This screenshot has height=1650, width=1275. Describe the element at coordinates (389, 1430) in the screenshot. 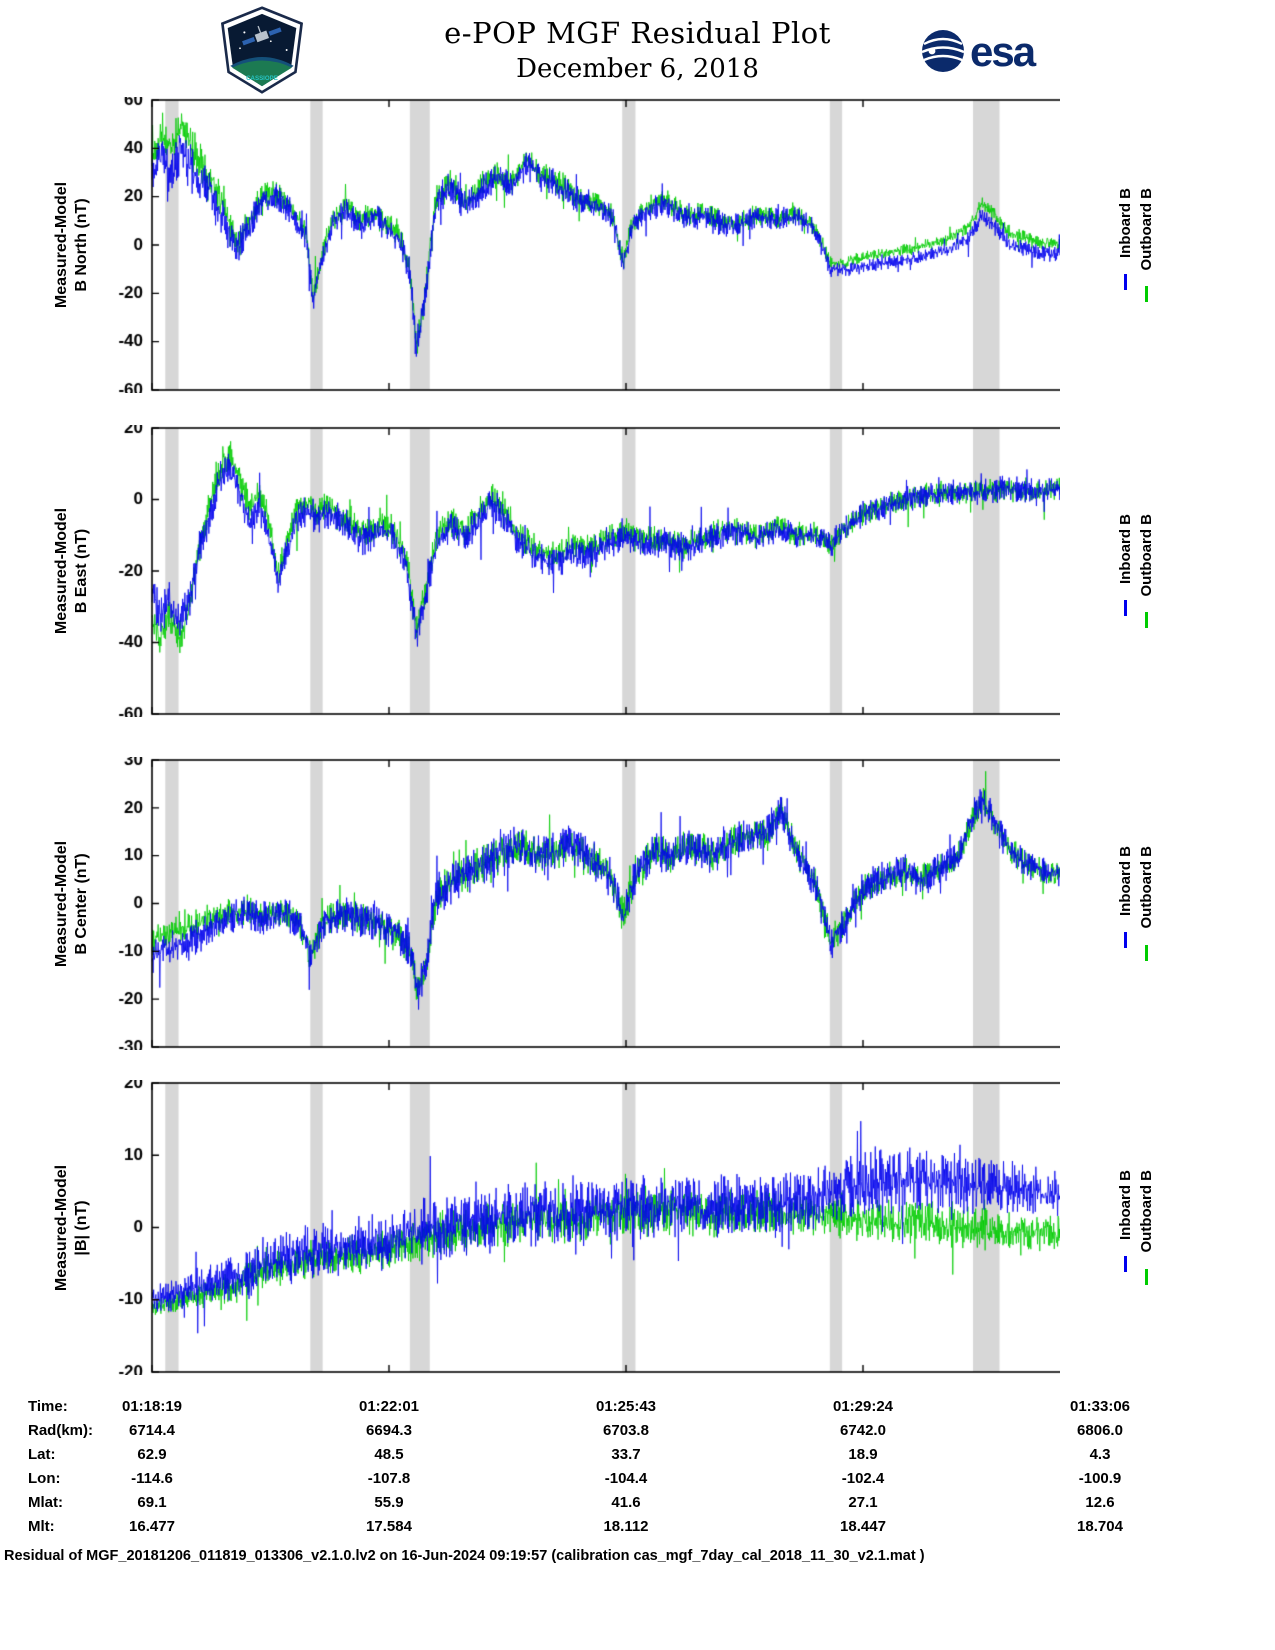

I see `table-cell: 6694.3` at that location.